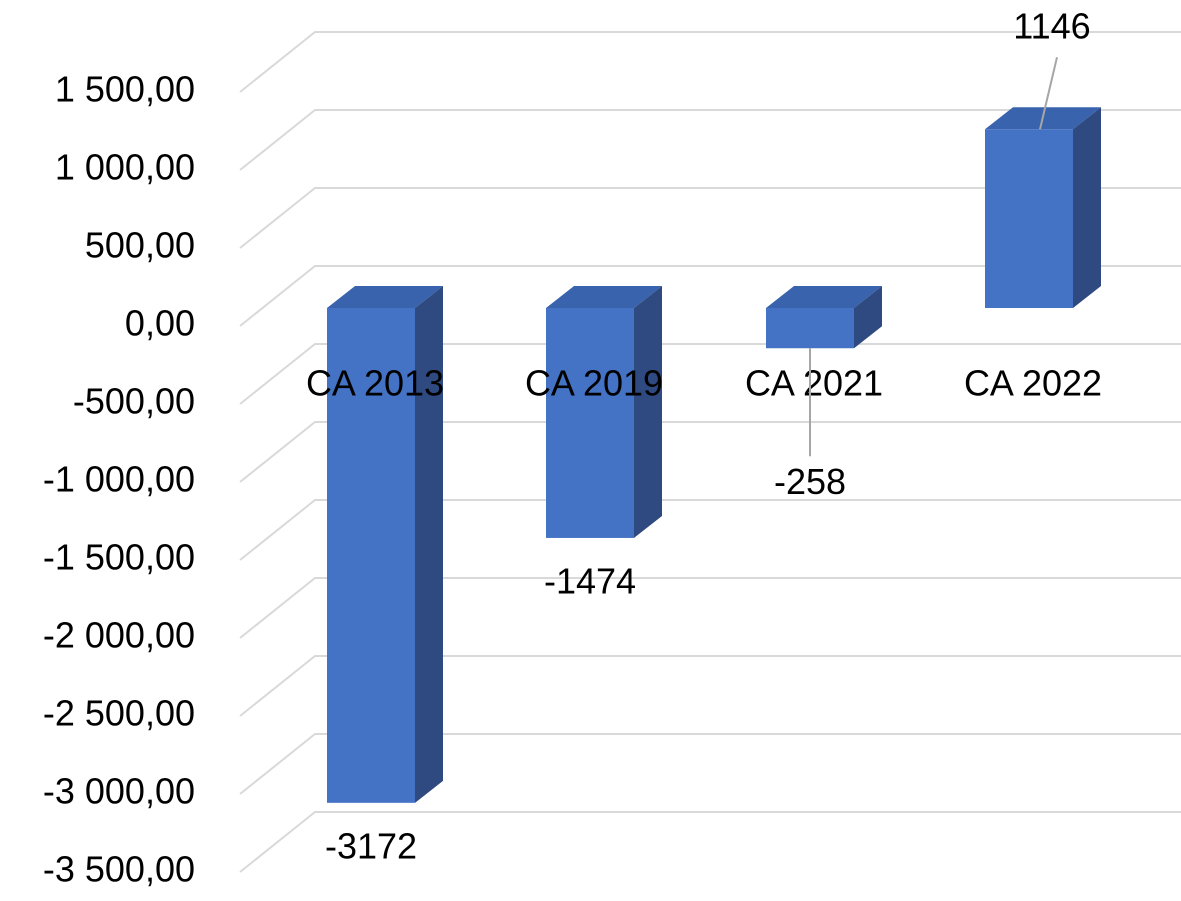 The width and height of the screenshot is (1181, 901). I want to click on y-tick-label: 1 500,00, so click(125, 89).